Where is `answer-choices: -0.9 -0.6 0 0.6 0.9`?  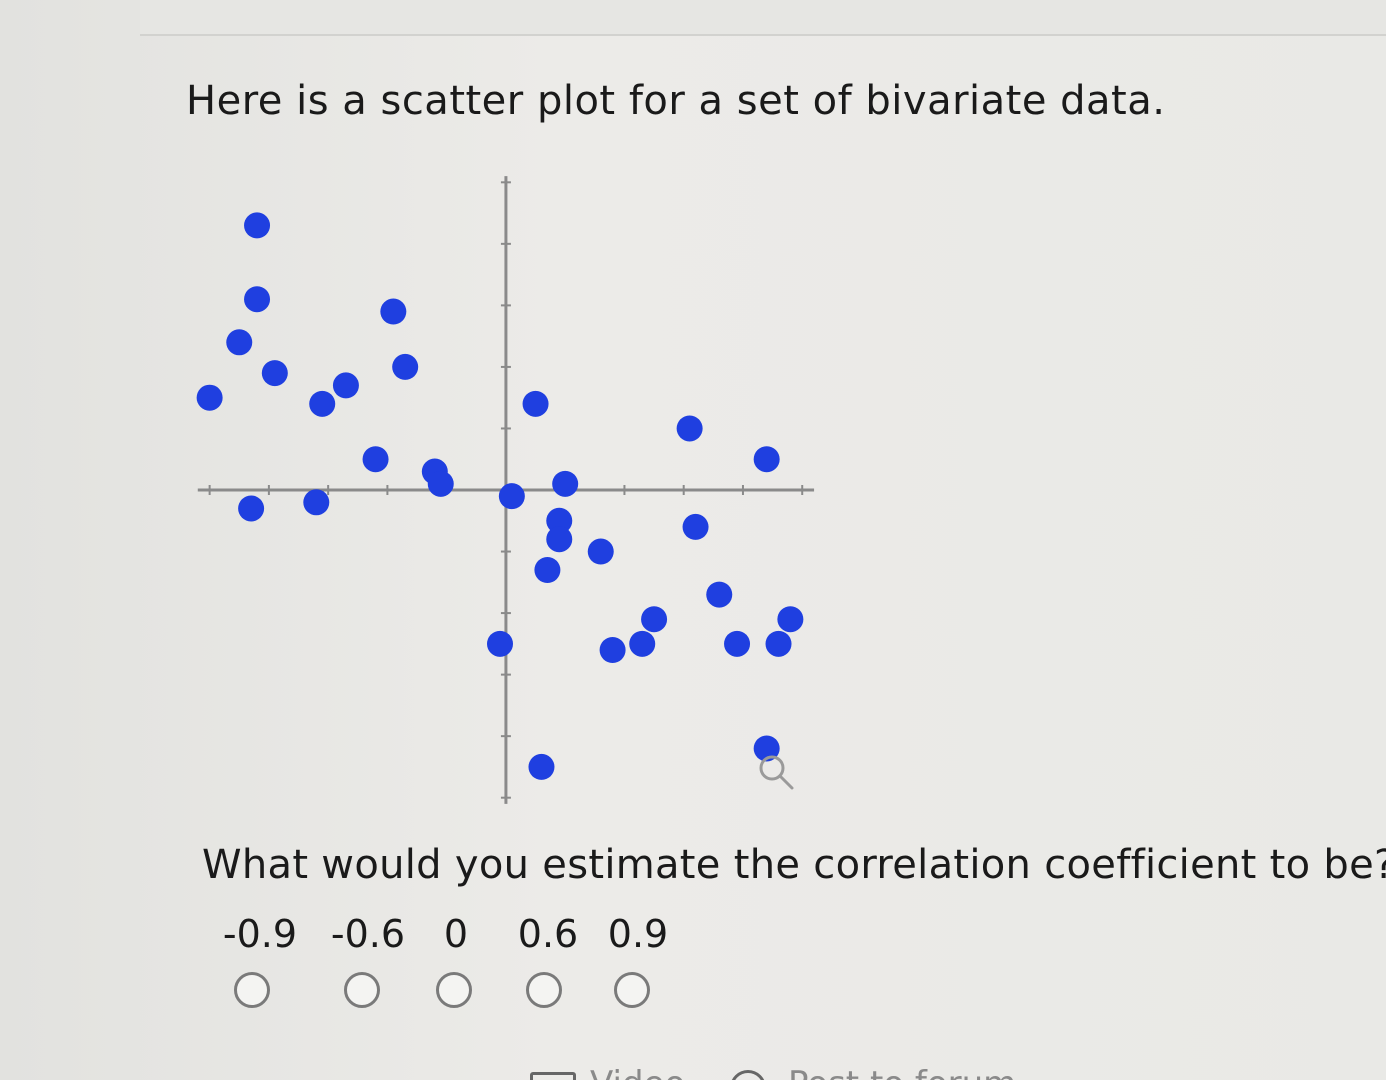
answer-choices: -0.9 -0.6 0 0.6 0.9 is located at coordinates (450, 962).